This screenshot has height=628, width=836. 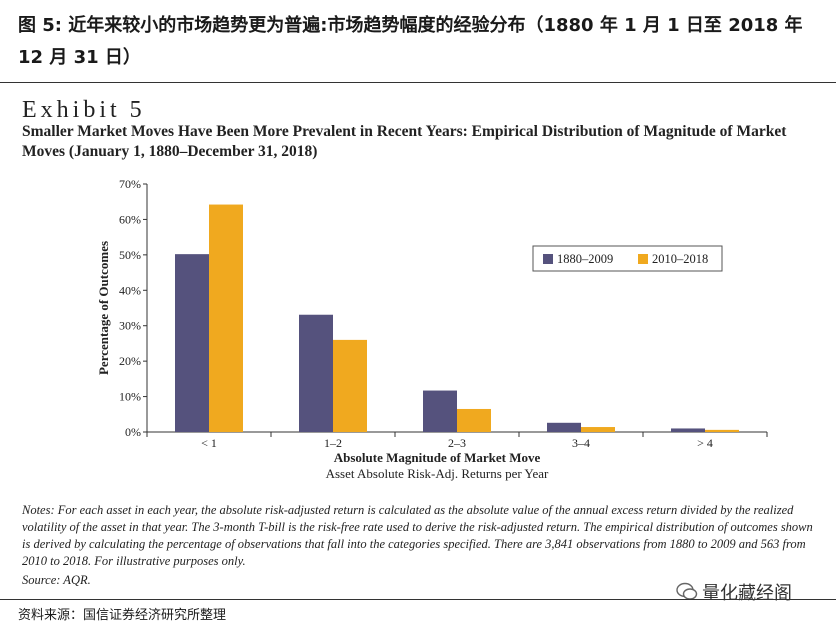 I want to click on legend-label: 2010–2018, so click(x=680, y=259).